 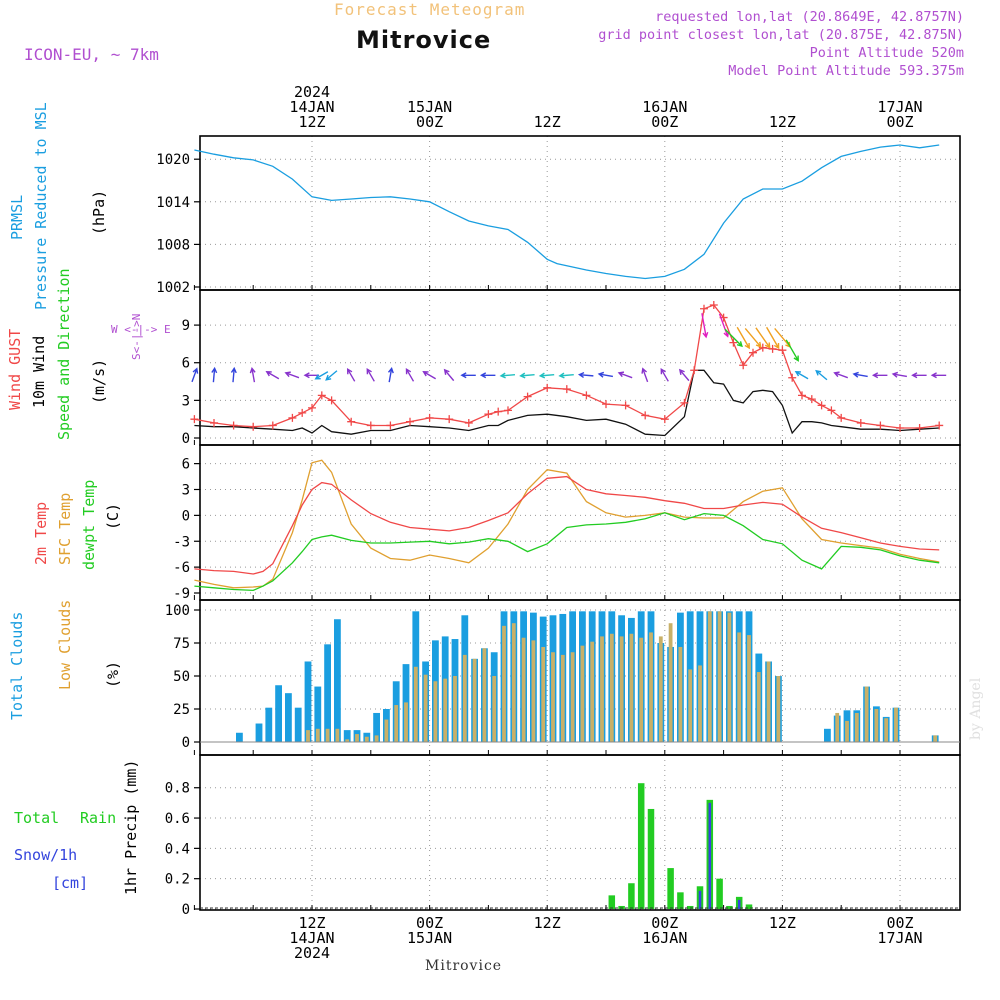 What do you see at coordinates (181, 677) in the screenshot?
I see `y-tick-label: 50` at bounding box center [181, 677].